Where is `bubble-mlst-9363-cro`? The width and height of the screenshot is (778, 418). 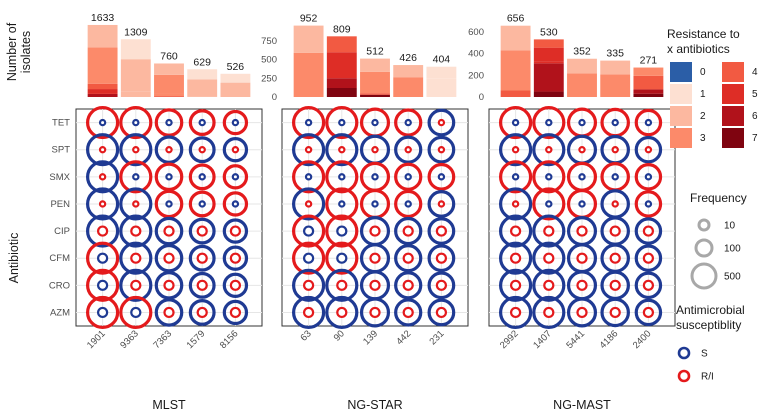 bubble-mlst-9363-cro is located at coordinates (136, 285).